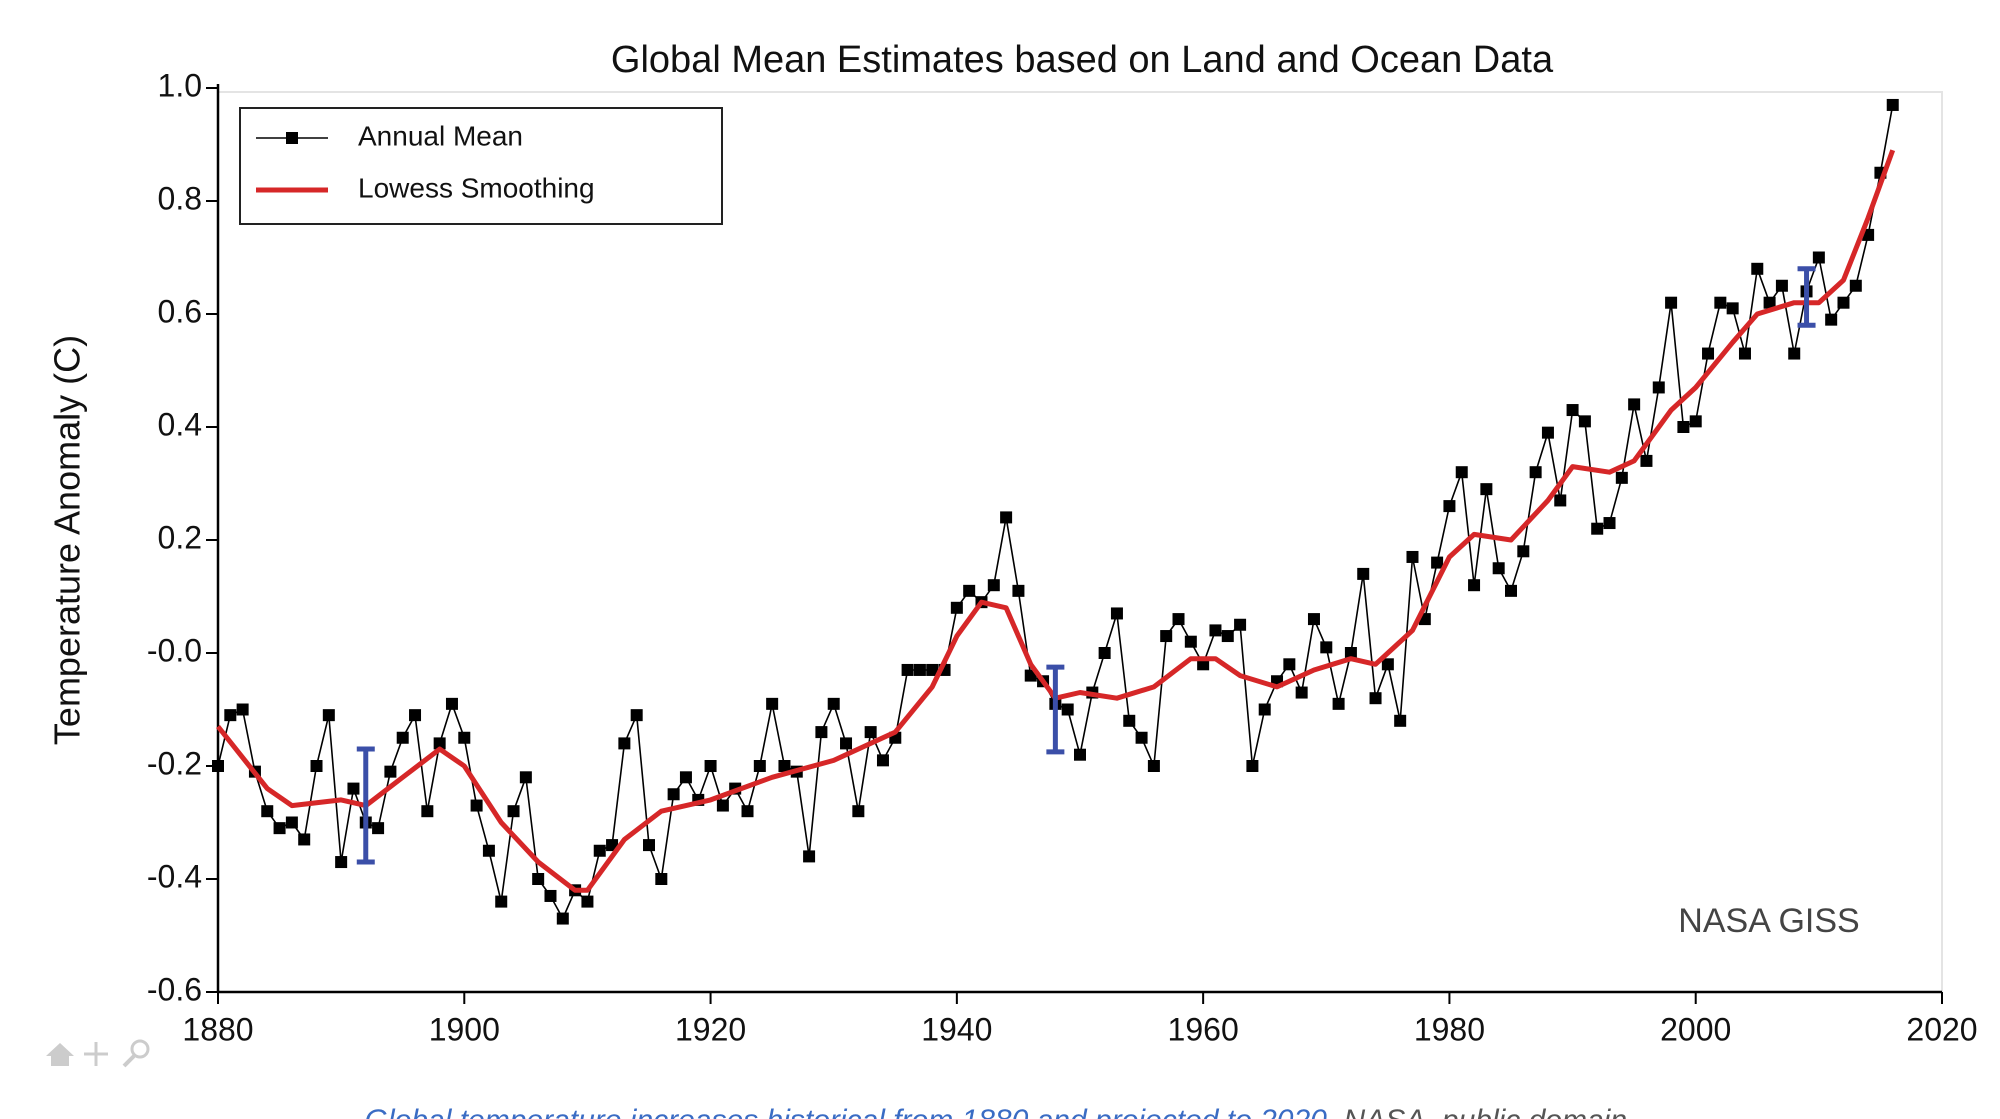  What do you see at coordinates (180, 311) in the screenshot?
I see `y-tick-label: 0.6` at bounding box center [180, 311].